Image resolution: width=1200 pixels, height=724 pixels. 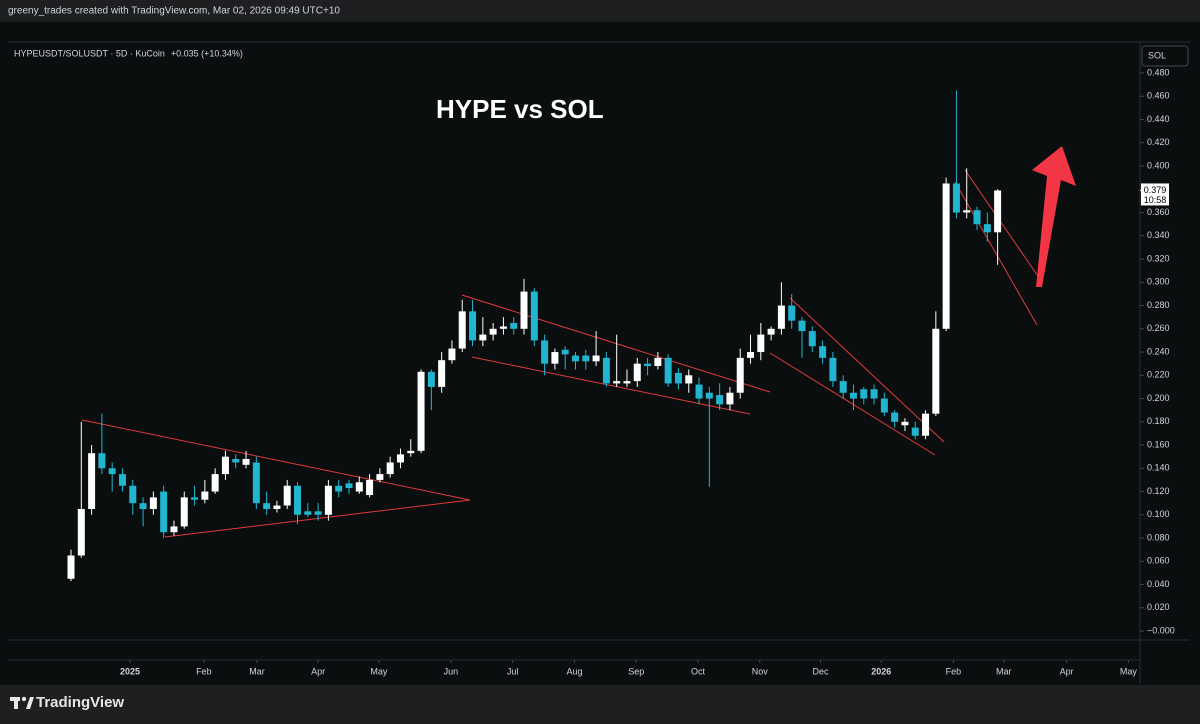 I want to click on y-tick-label: 0.100, so click(x=1158, y=514).